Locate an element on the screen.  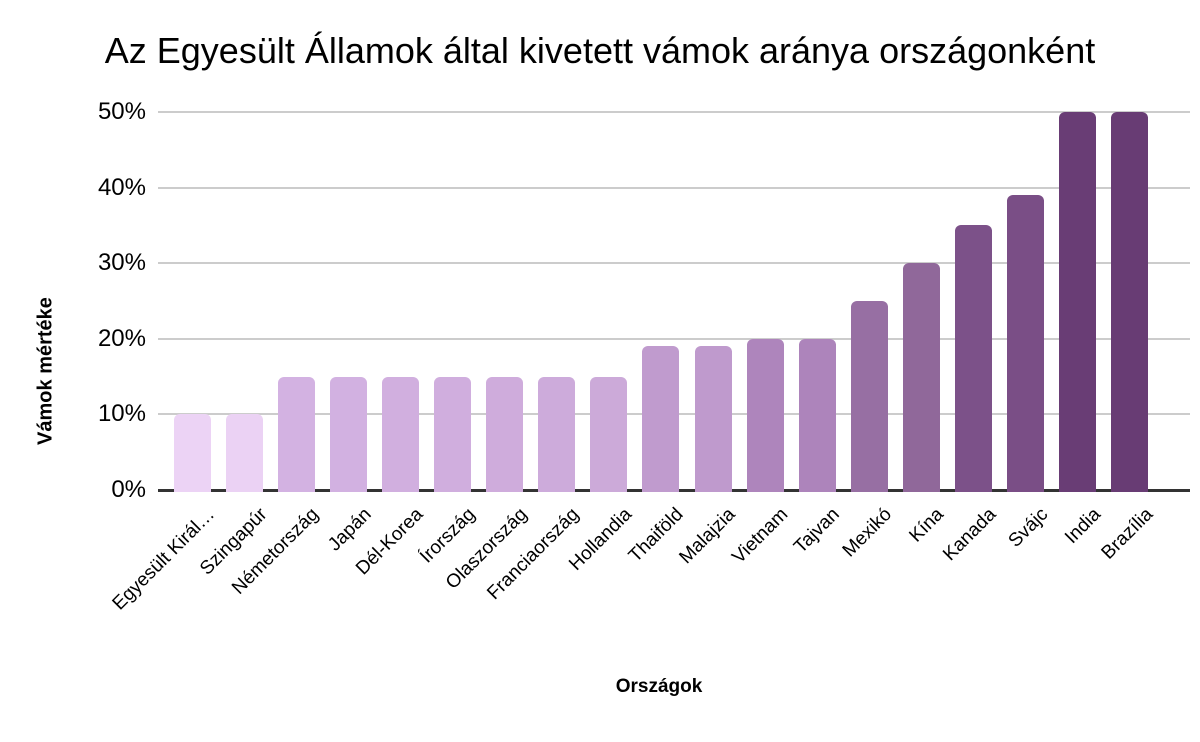
x-tick-label: Vietnam is located at coordinates (760, 536).